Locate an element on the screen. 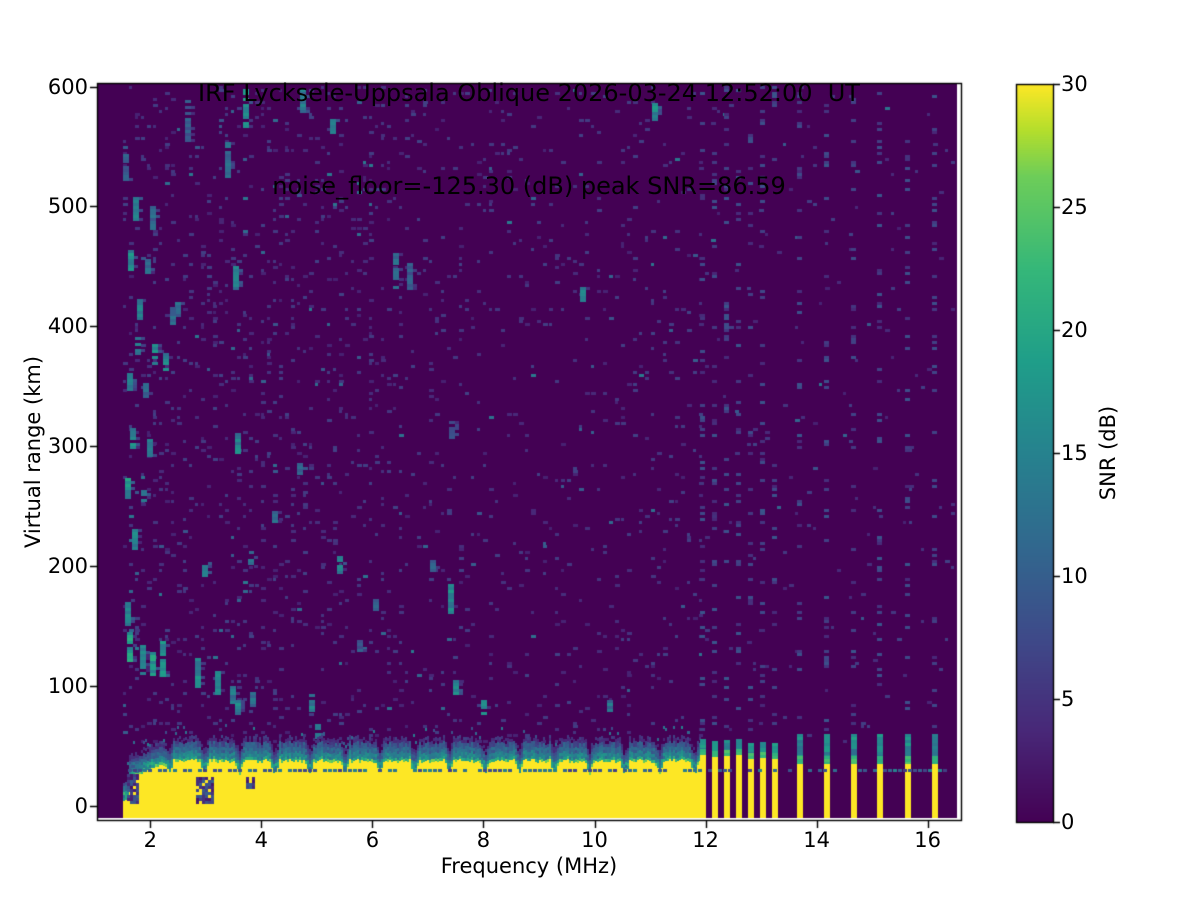  x-tick-label: 2 is located at coordinates (150, 840).